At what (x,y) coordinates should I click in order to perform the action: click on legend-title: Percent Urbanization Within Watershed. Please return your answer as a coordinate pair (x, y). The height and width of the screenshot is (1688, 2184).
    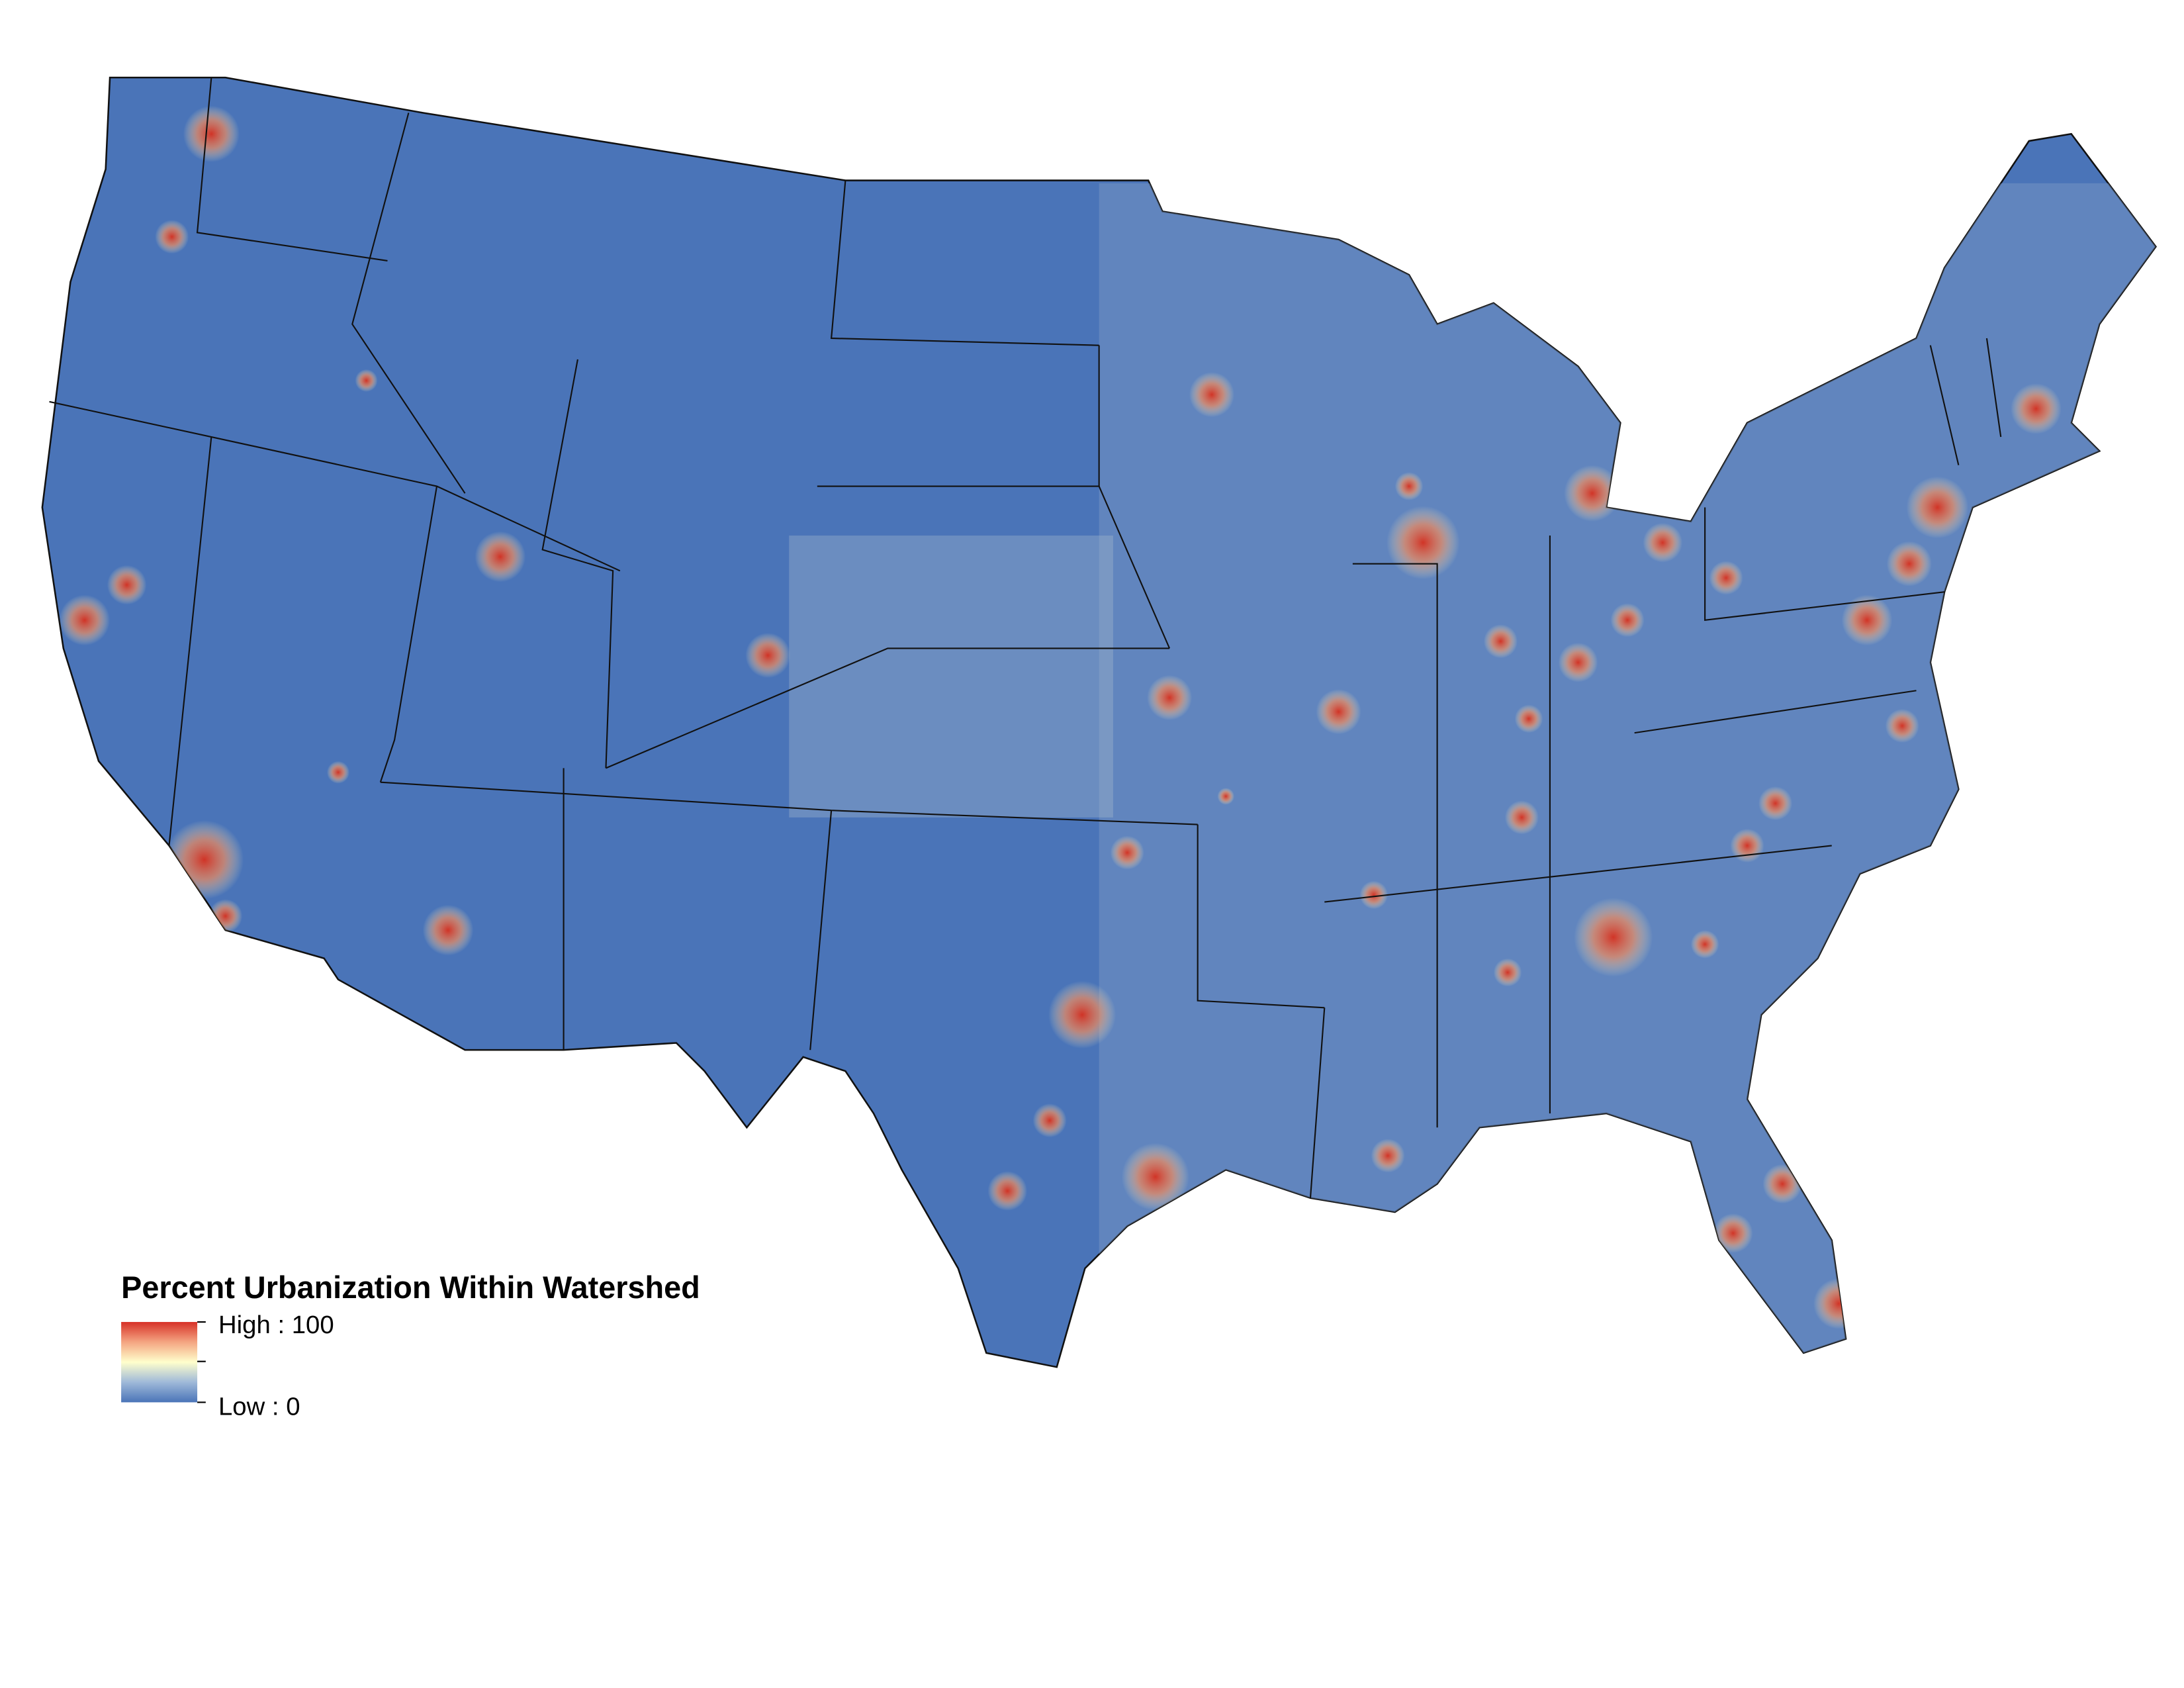
    Looking at the image, I should click on (410, 1287).